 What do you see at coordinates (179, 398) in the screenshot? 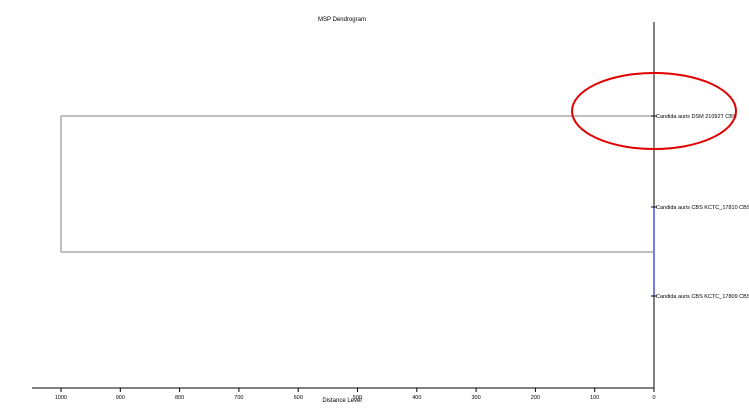
I see `x-tick-label: 800` at bounding box center [179, 398].